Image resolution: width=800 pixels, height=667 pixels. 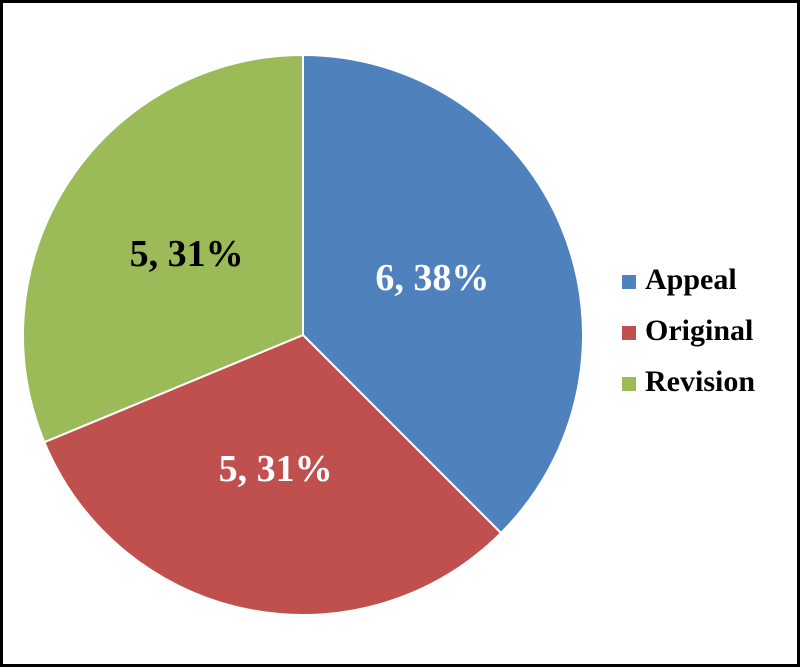 What do you see at coordinates (699, 330) in the screenshot?
I see `legend-label: Original` at bounding box center [699, 330].